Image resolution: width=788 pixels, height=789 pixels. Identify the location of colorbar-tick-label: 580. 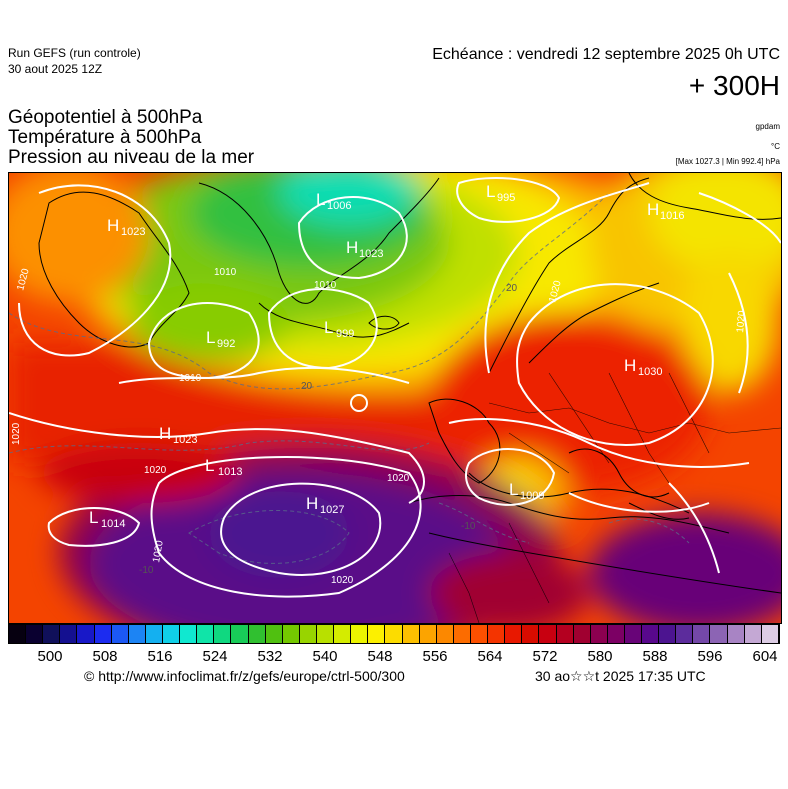
(600, 656).